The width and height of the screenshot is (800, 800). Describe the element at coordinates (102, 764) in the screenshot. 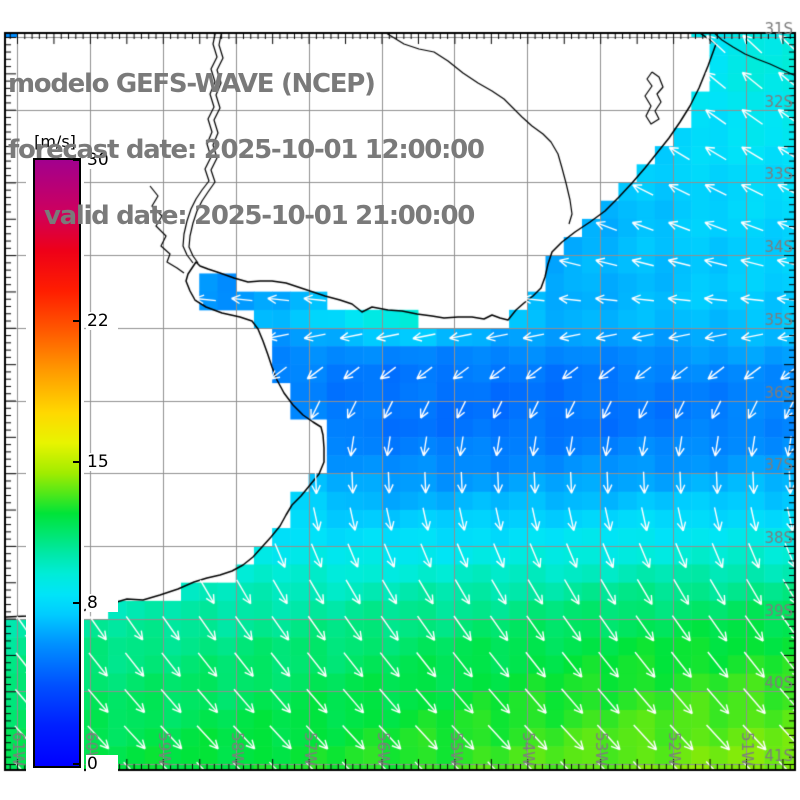

I see `colorbar-tick-label: 0` at that location.